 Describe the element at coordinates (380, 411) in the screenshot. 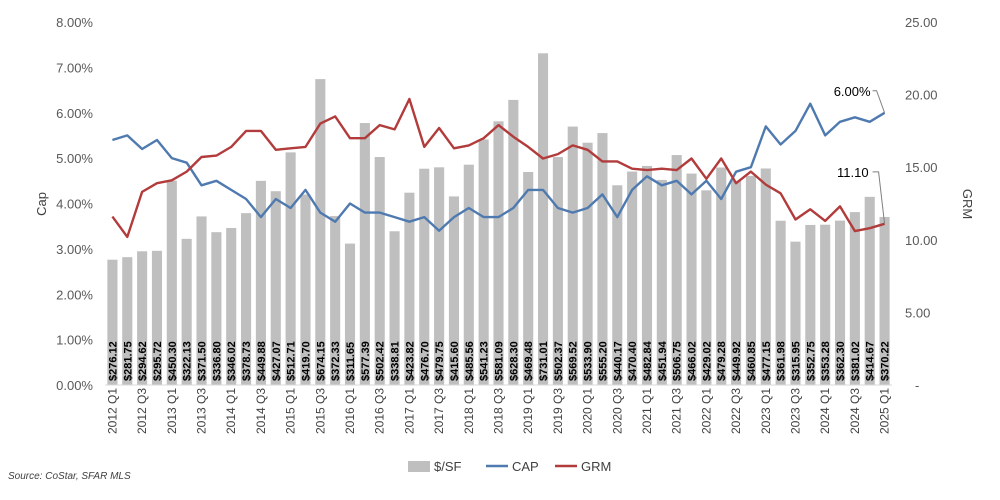

I see `x-tick-label: 2016 Q3` at that location.